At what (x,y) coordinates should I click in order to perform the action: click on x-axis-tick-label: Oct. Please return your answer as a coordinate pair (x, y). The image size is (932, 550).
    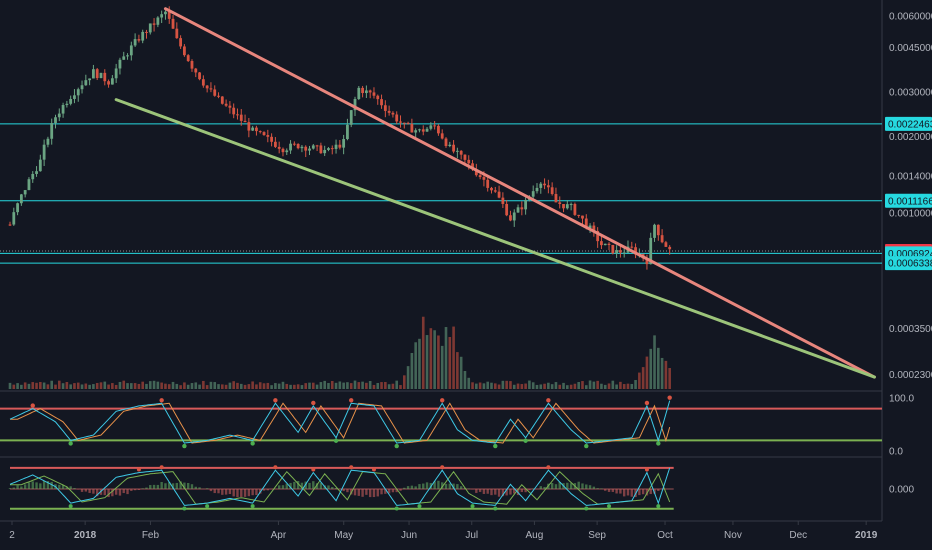
    Looking at the image, I should click on (665, 535).